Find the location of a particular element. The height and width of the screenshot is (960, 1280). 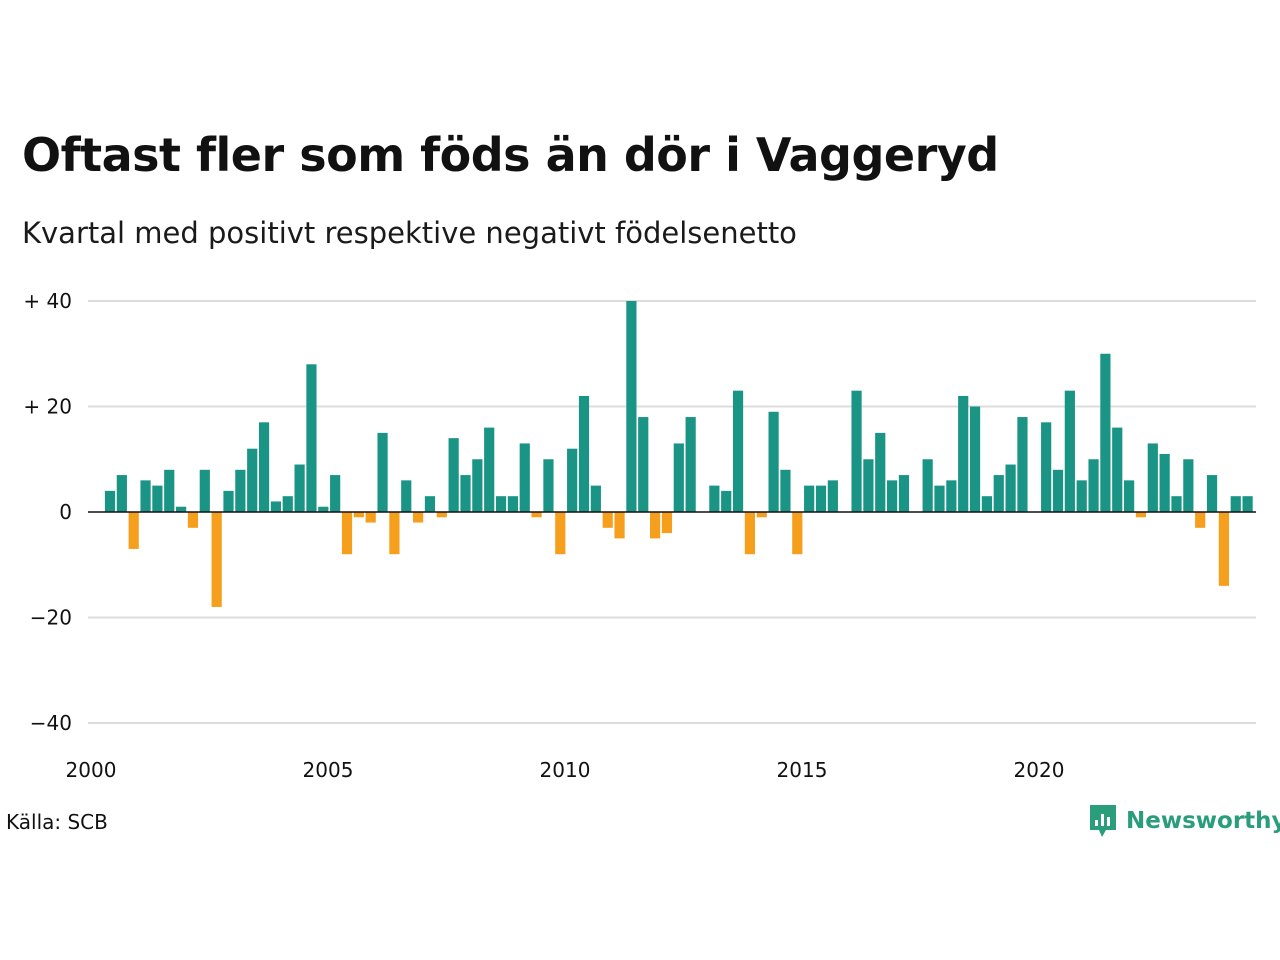

y-tick-label: + 20 is located at coordinates (47, 407).